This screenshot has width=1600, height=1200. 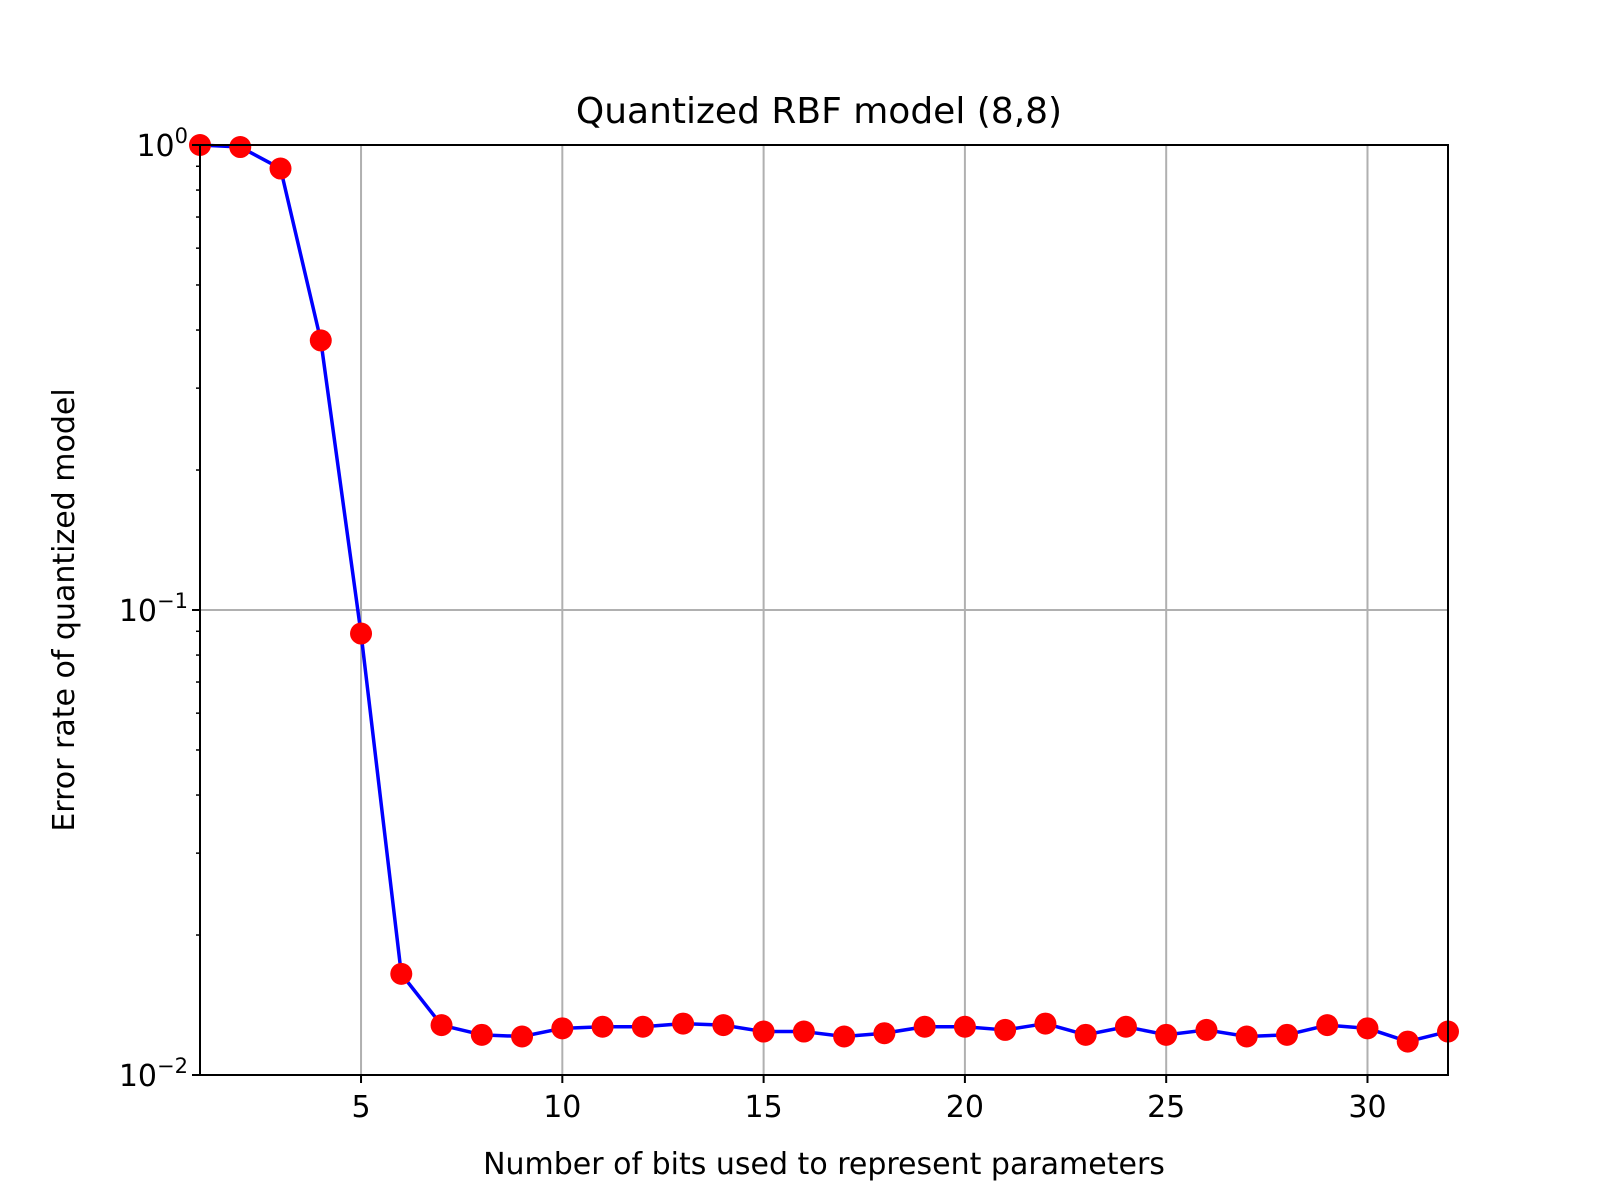 What do you see at coordinates (819, 111) in the screenshot?
I see `chart-title: Quantized RBF model (8,8)` at bounding box center [819, 111].